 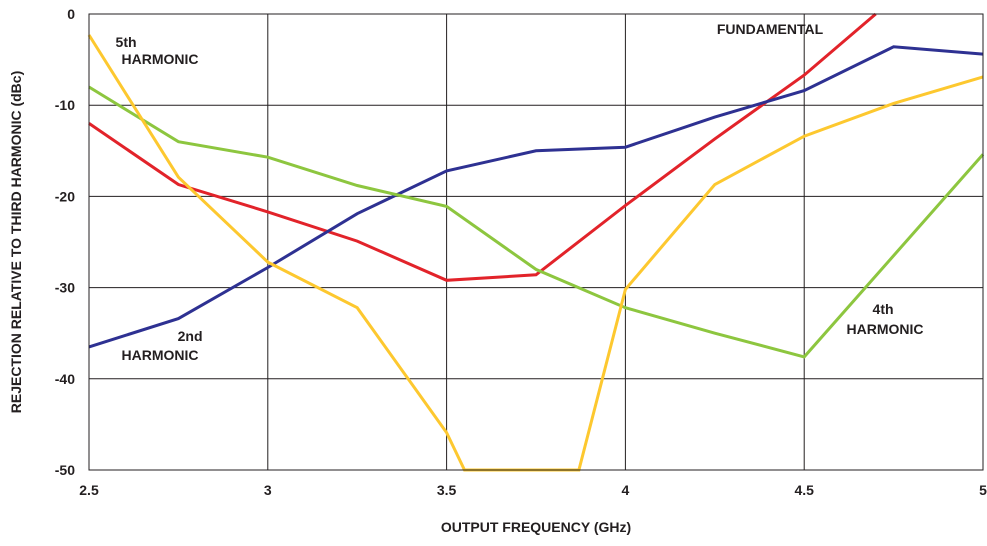 I want to click on x-tick-label: 3.5, so click(x=447, y=490).